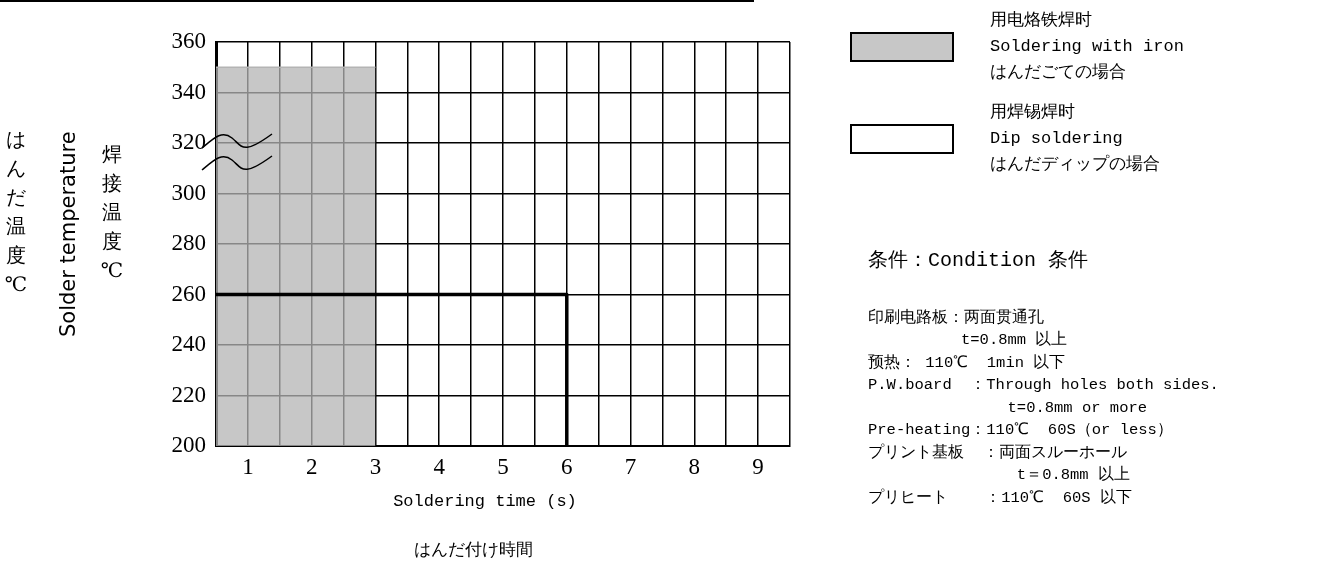  I want to click on text: P.W.board ：Through holes both sides., so click(1043, 385).